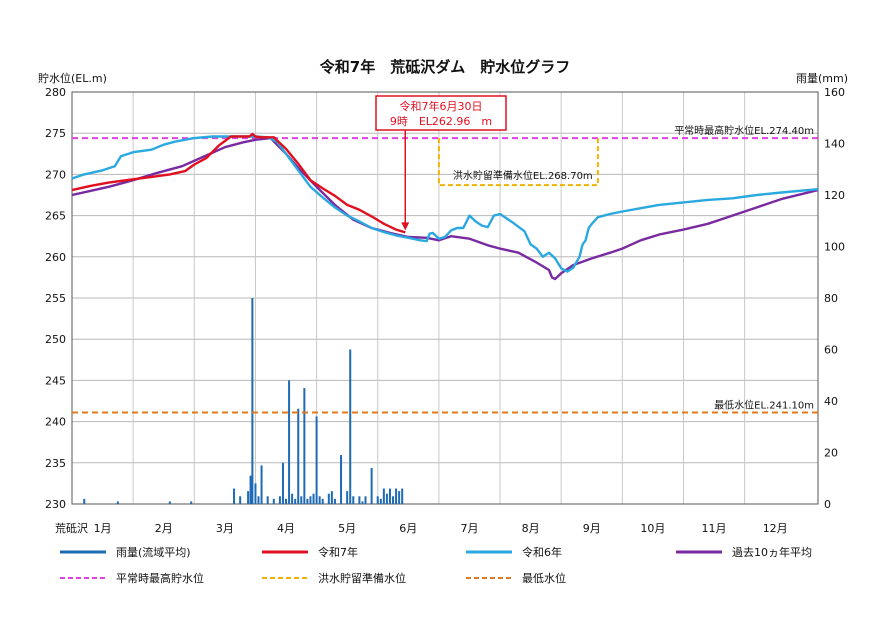 Image resolution: width=890 pixels, height=630 pixels. Describe the element at coordinates (834, 92) in the screenshot. I see `y-tick-label-right: 160` at that location.